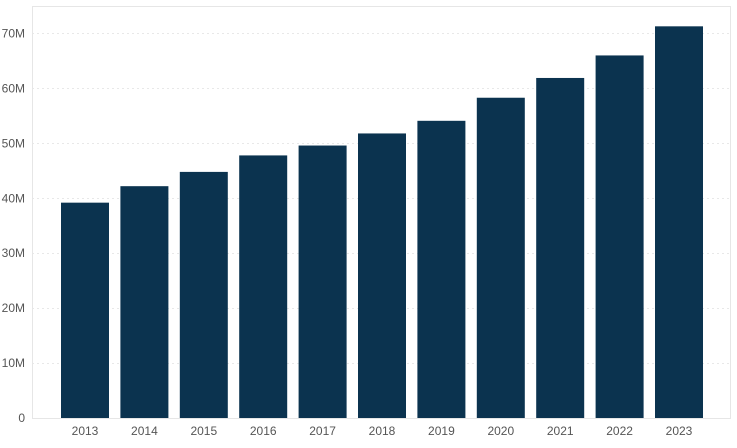 This screenshot has height=448, width=737. I want to click on x-tick-label: 2013, so click(85, 431).